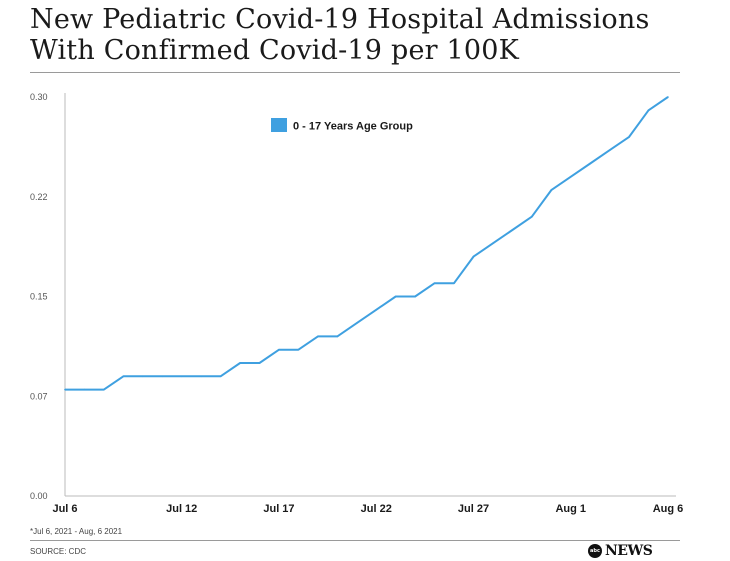 The height and width of the screenshot is (561, 730). Describe the element at coordinates (668, 509) in the screenshot. I see `x-tick-label: Aug 6` at that location.